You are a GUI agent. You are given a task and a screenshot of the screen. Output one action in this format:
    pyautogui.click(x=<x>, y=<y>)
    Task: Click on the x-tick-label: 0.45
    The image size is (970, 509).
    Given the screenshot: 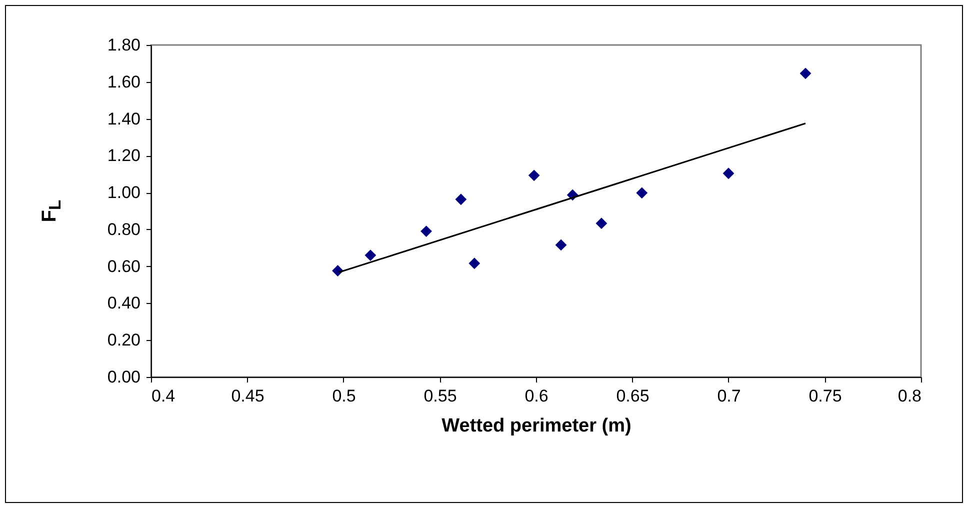 What is the action you would take?
    pyautogui.click(x=247, y=396)
    